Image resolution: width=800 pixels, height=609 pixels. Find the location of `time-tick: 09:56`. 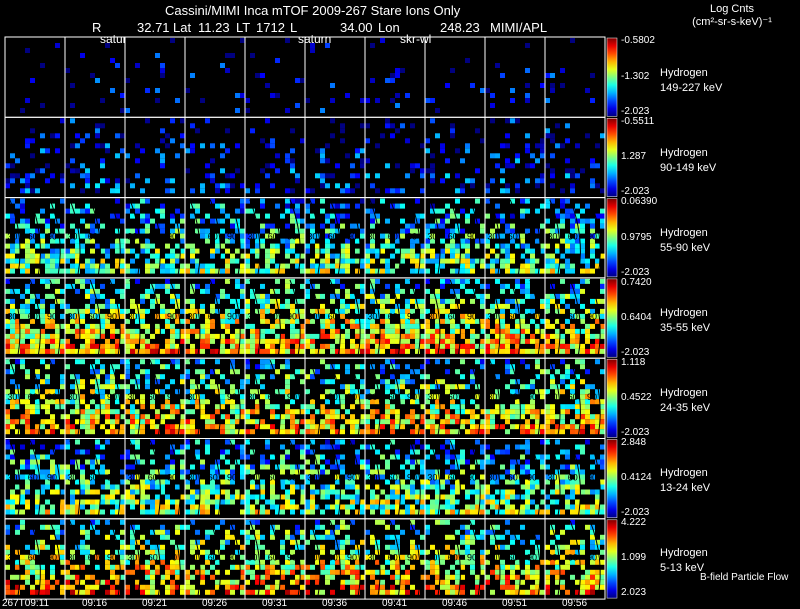

time-tick: 09:56 is located at coordinates (575, 603).